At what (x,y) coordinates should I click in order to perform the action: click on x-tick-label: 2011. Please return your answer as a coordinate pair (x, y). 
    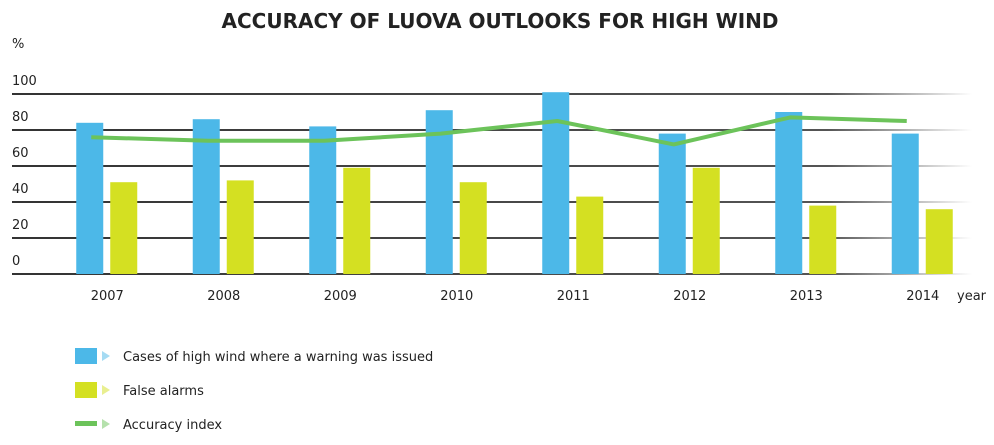
    Looking at the image, I should click on (573, 296).